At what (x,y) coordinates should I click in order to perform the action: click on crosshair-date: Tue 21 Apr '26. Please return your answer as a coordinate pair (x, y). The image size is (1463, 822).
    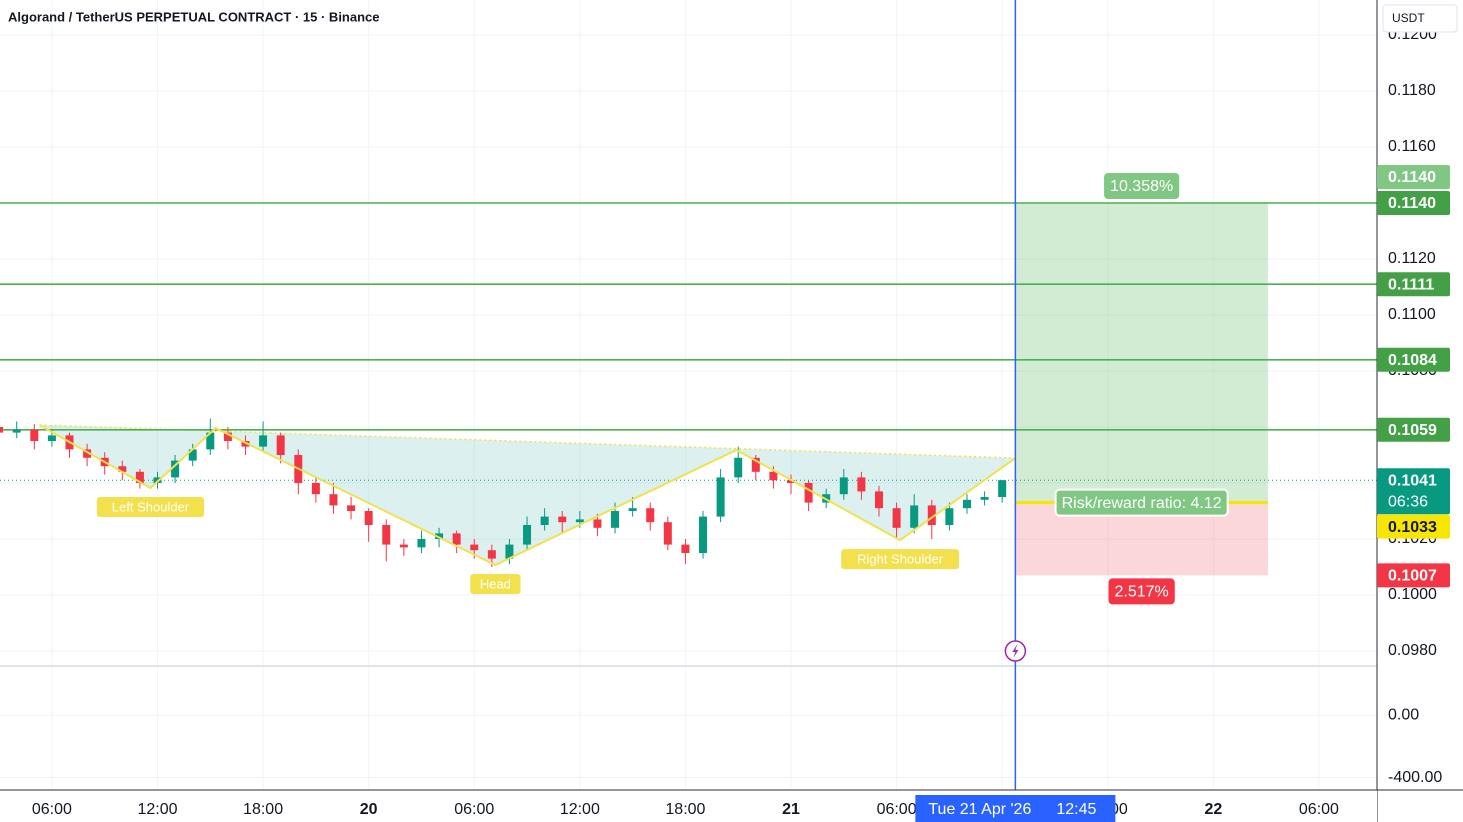
    Looking at the image, I should click on (979, 809).